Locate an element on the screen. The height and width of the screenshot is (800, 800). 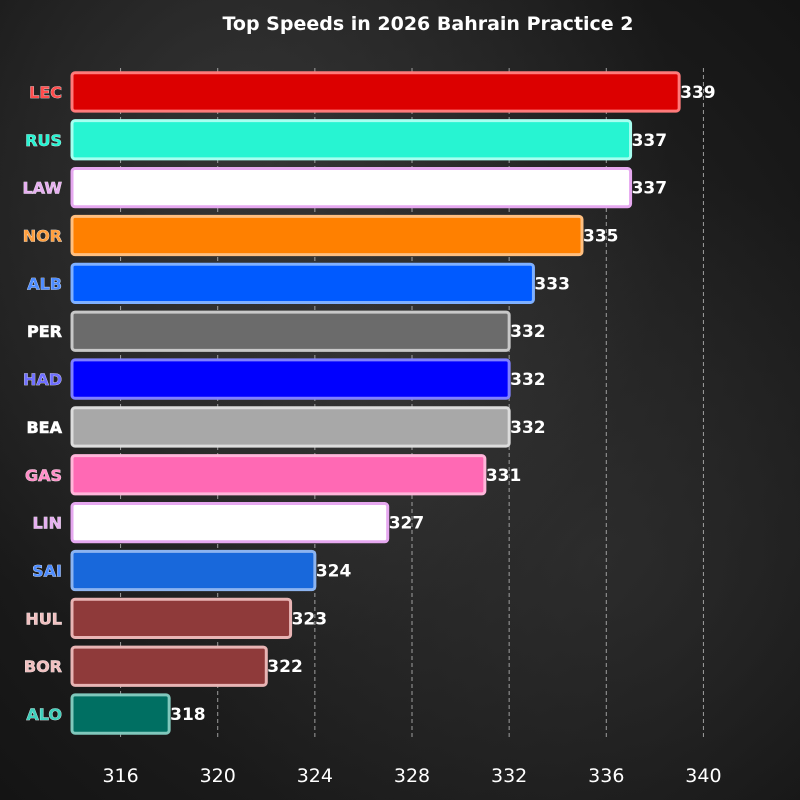
bar-hul is located at coordinates (181, 618).